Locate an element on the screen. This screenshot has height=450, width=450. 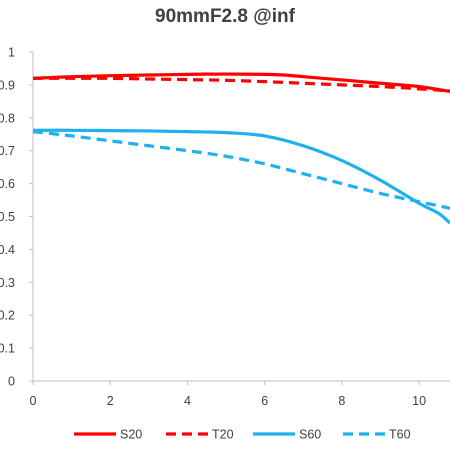
y-tick-label: 0.2 is located at coordinates (7, 316).